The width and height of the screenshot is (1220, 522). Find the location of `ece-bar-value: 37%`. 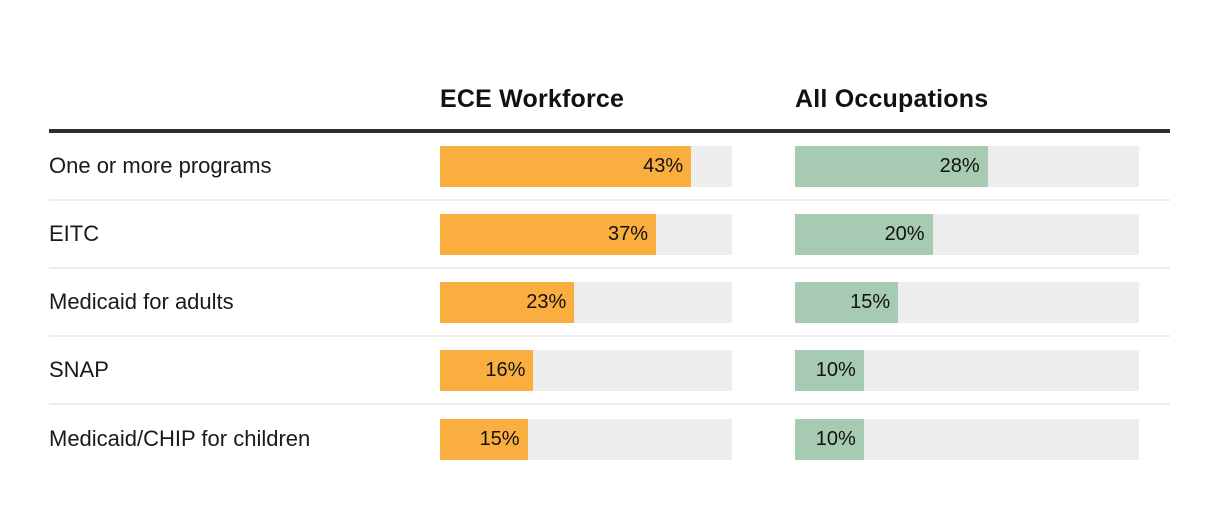

ece-bar-value: 37% is located at coordinates (628, 233).